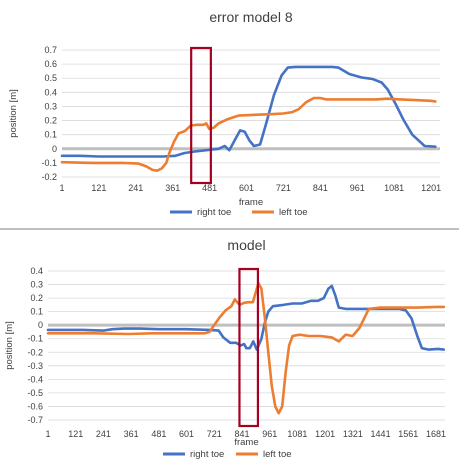 The image size is (459, 465). What do you see at coordinates (250, 17) in the screenshot?
I see `chart-title: error model 8` at bounding box center [250, 17].